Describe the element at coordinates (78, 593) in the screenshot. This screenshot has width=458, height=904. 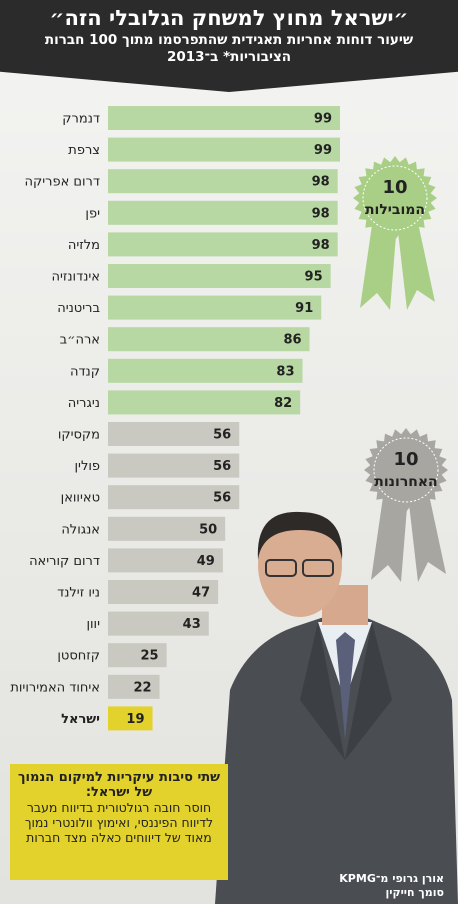
I see `category-label: ניו זילנד` at that location.